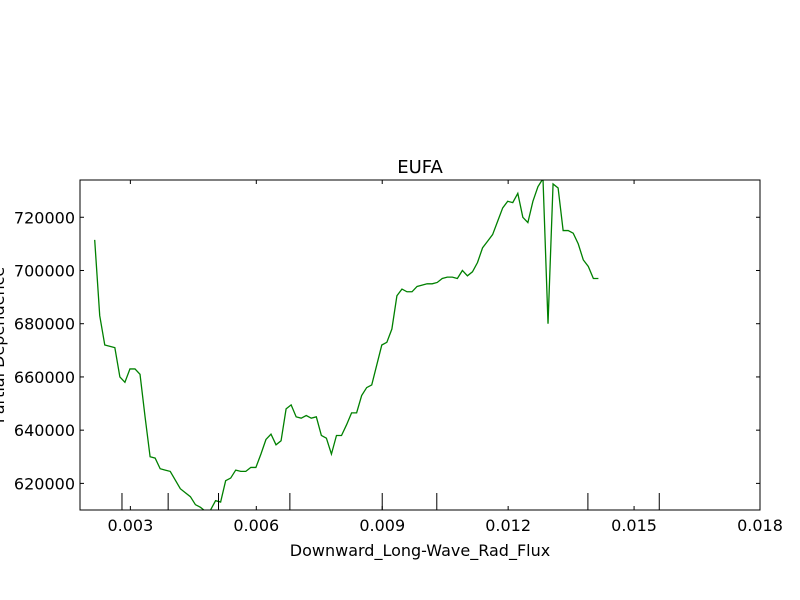 The width and height of the screenshot is (800, 600). Describe the element at coordinates (44, 483) in the screenshot. I see `y-tick-label: 620000` at that location.